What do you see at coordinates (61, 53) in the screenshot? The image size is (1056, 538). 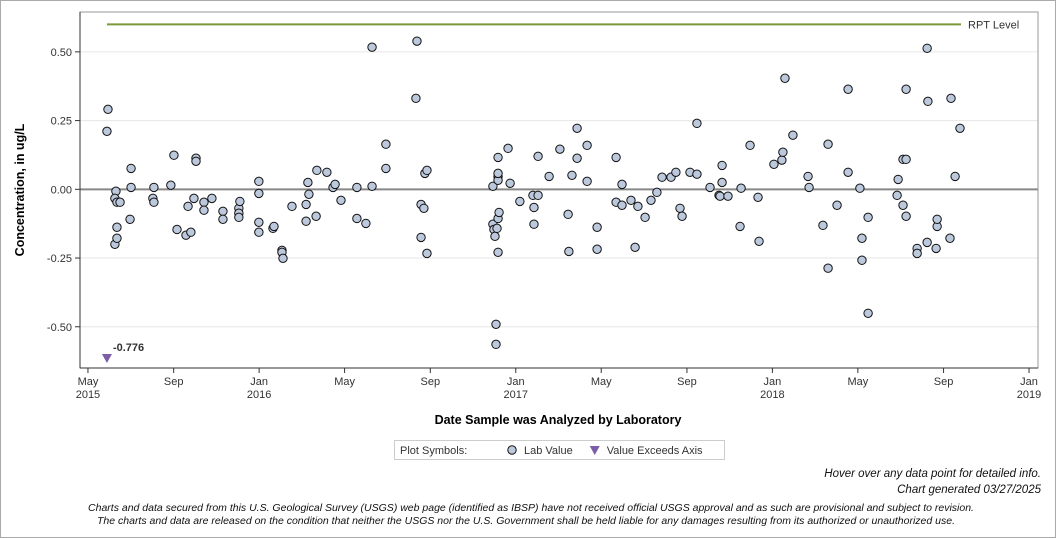 I see `y-tick-label: 0.50` at bounding box center [61, 53].